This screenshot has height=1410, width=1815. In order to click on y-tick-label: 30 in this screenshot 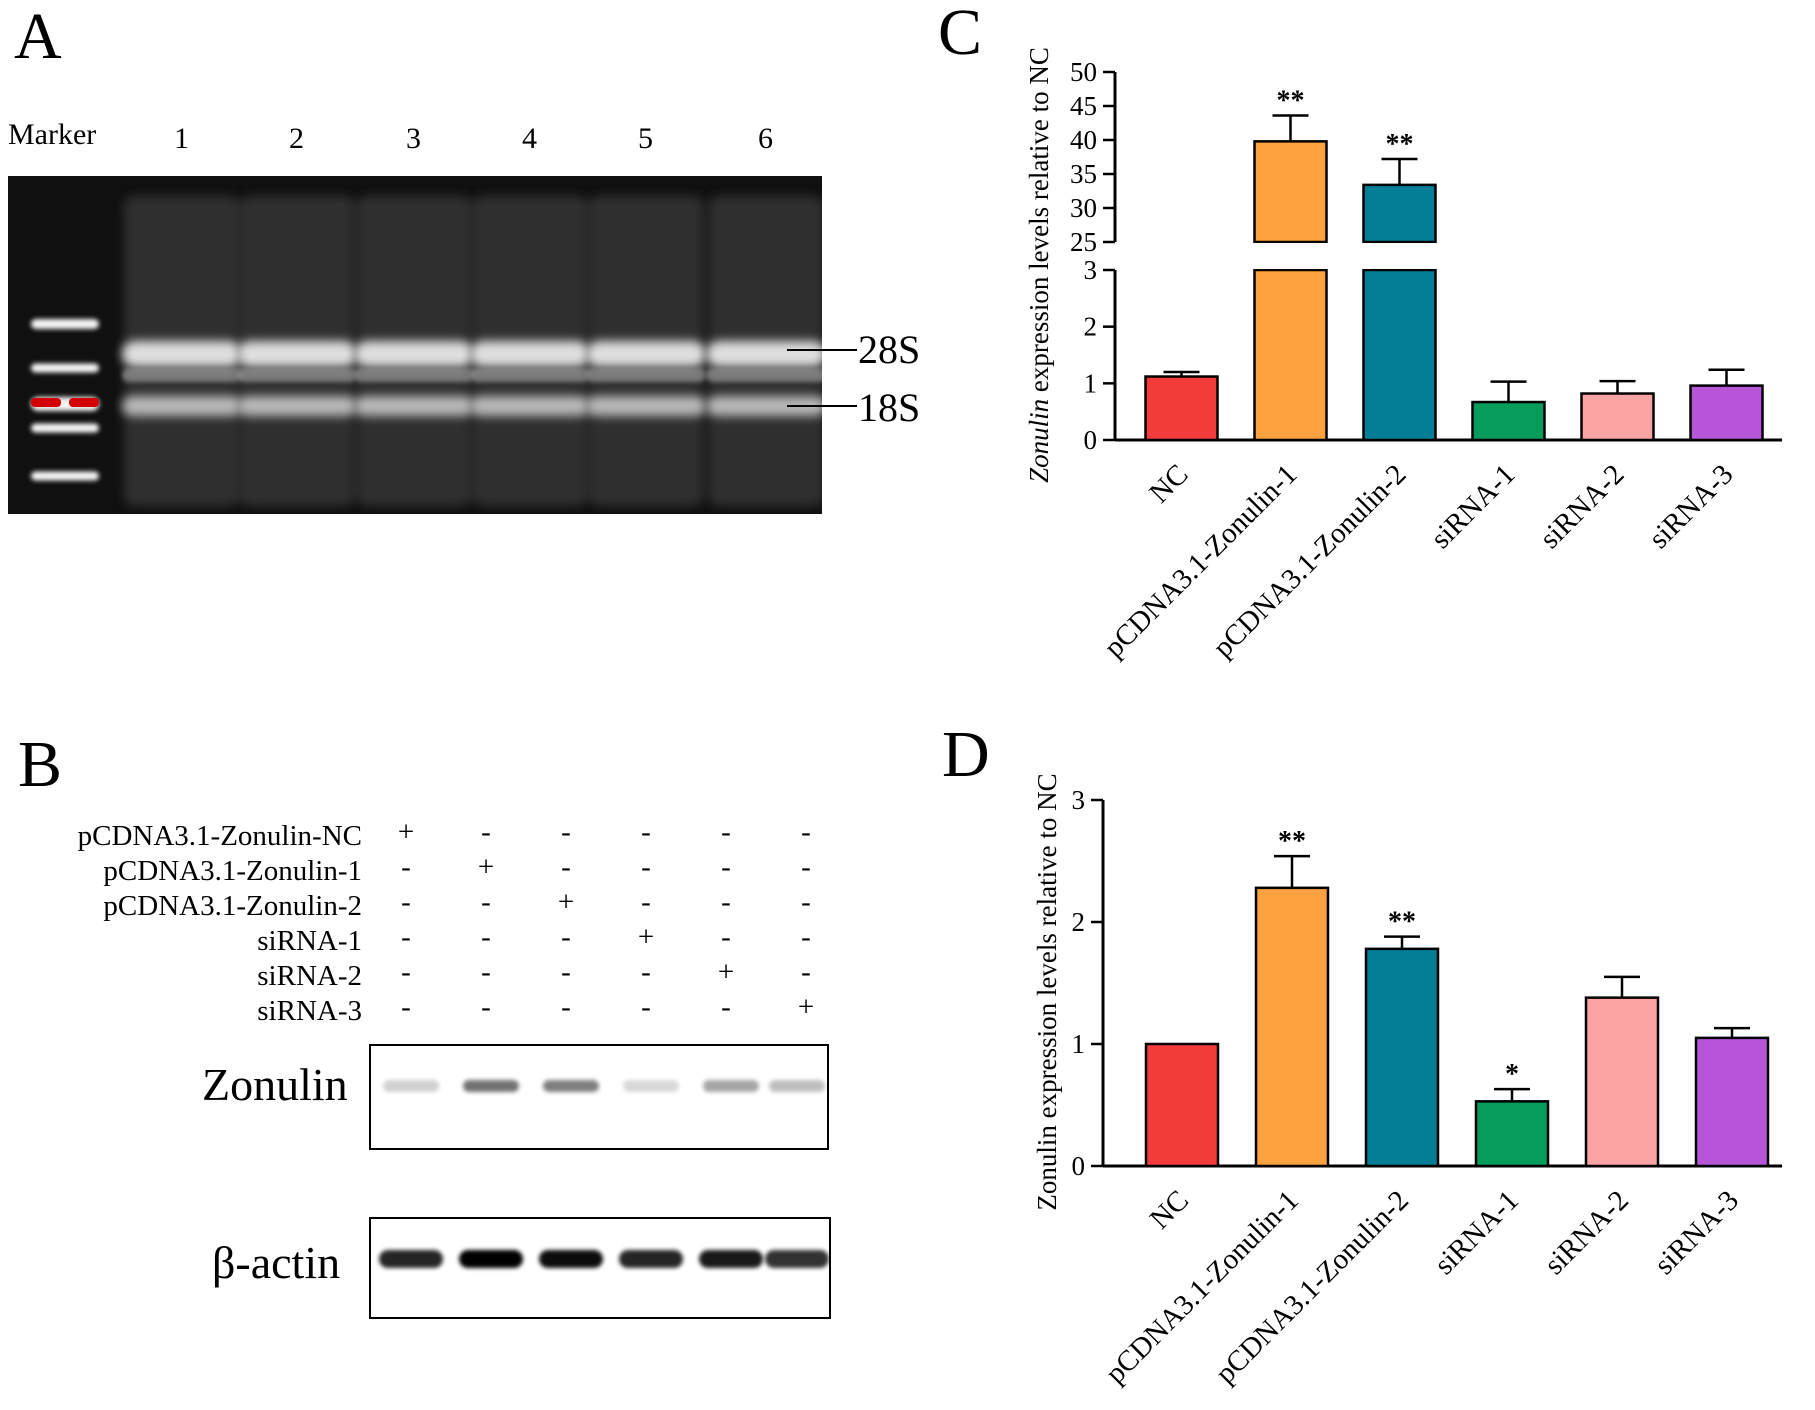, I will do `click(1083, 208)`.